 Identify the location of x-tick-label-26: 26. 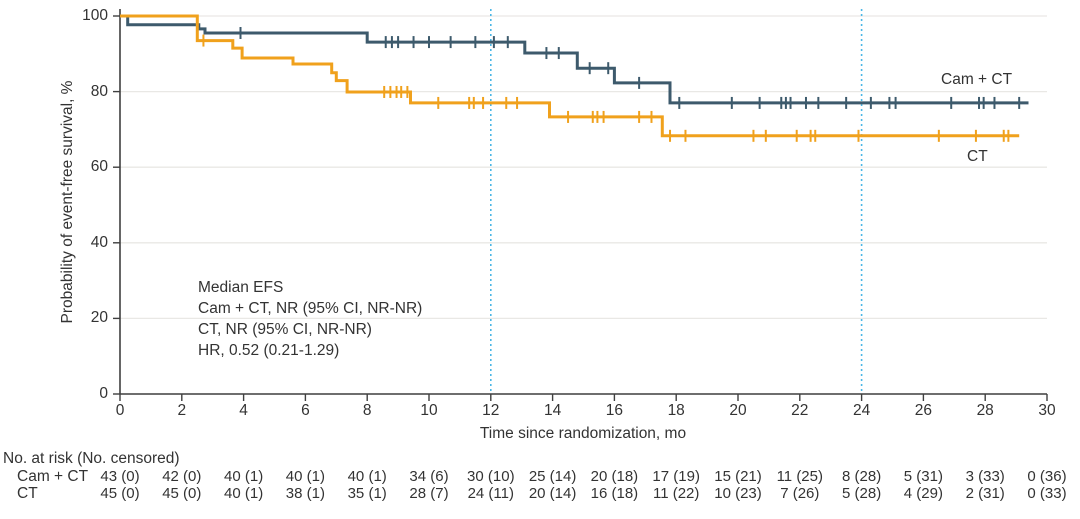
(923, 410).